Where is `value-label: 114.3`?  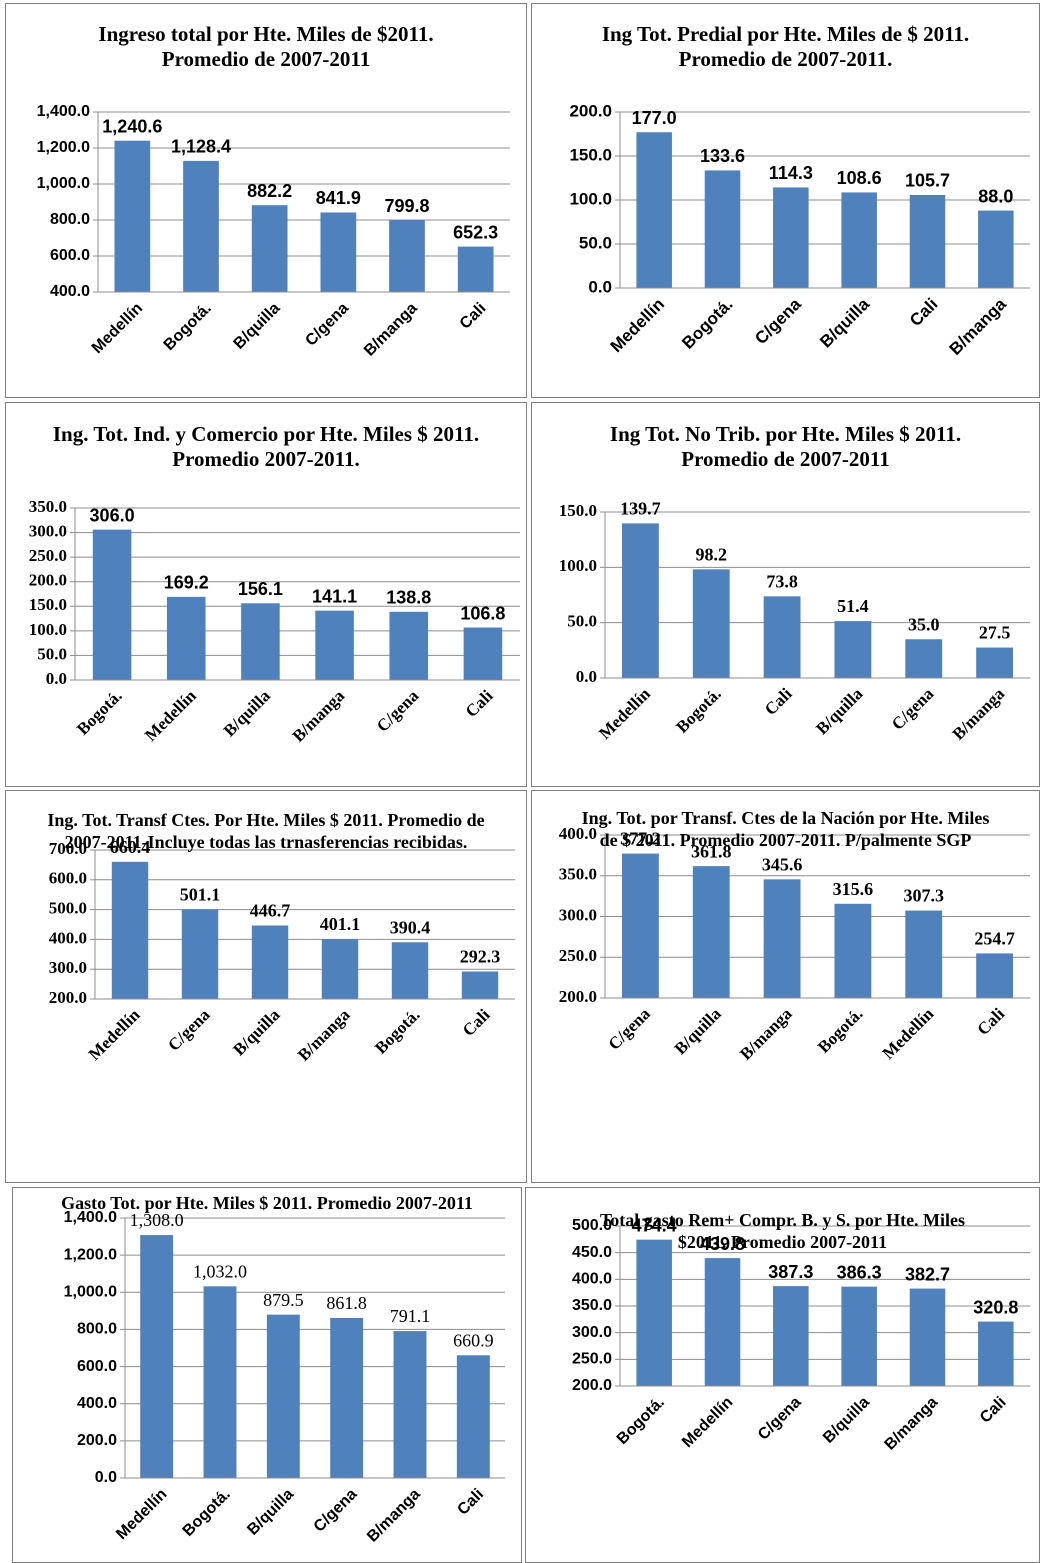 value-label: 114.3 is located at coordinates (791, 173).